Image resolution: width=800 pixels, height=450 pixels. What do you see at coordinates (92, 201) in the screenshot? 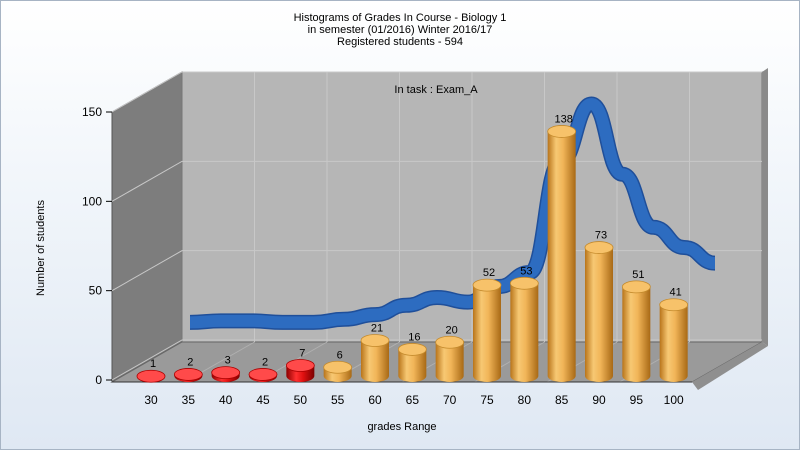
I see `y-tick-label: 100` at bounding box center [92, 201].